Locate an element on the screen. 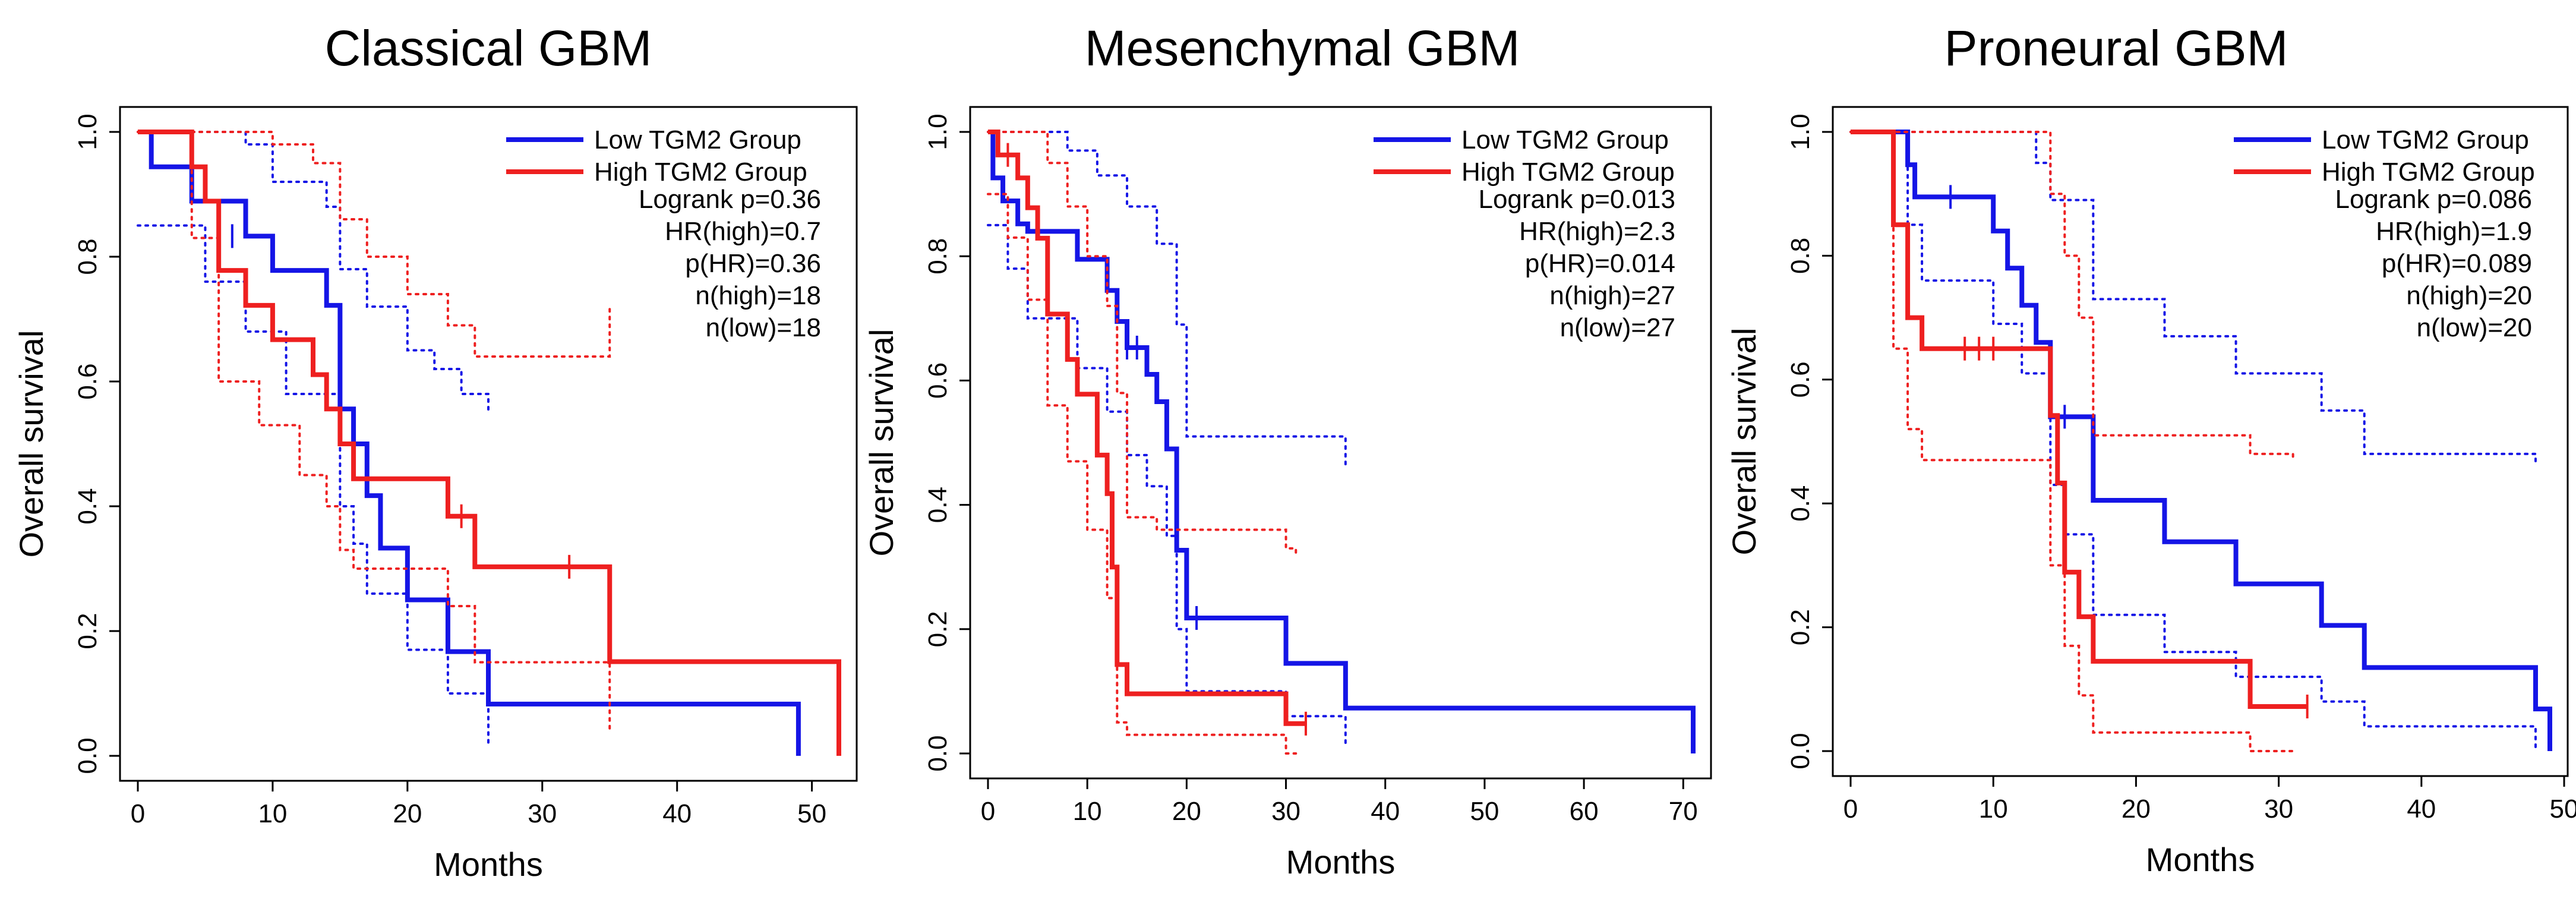 This screenshot has height=924, width=2576. stat-text: HR(high)=1.9 is located at coordinates (2454, 231).